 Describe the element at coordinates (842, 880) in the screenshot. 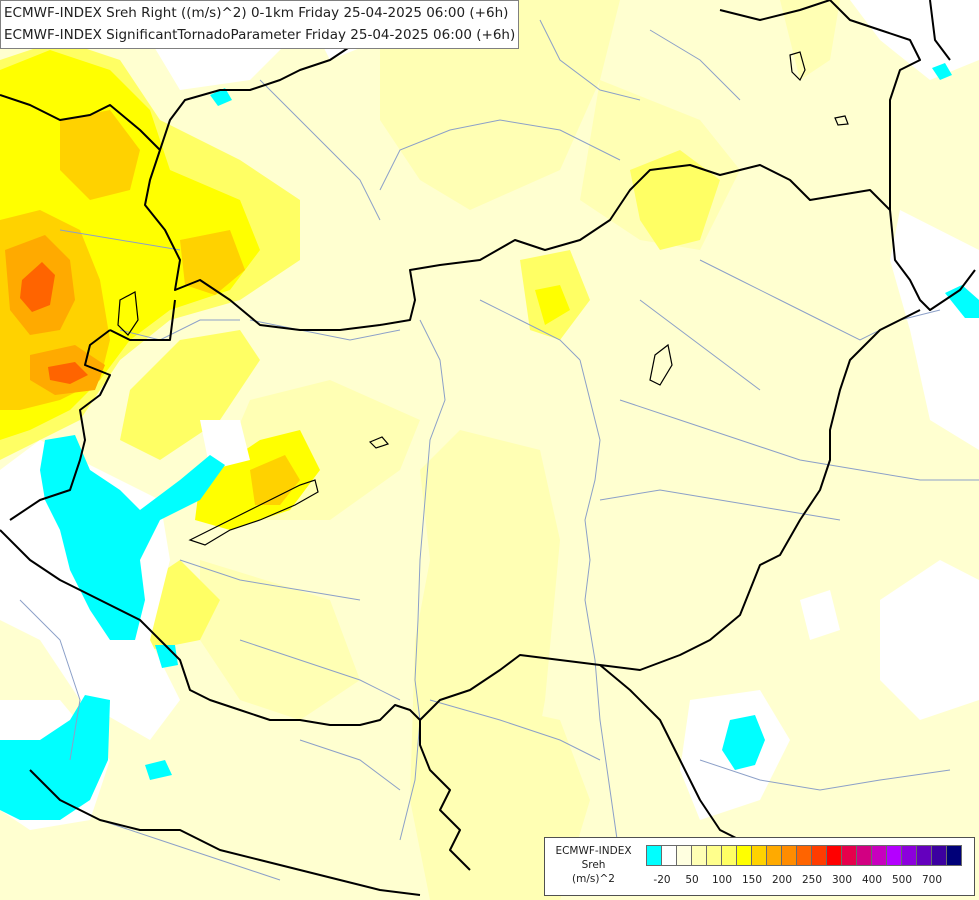

I see `legend-tick-label: 300` at that location.